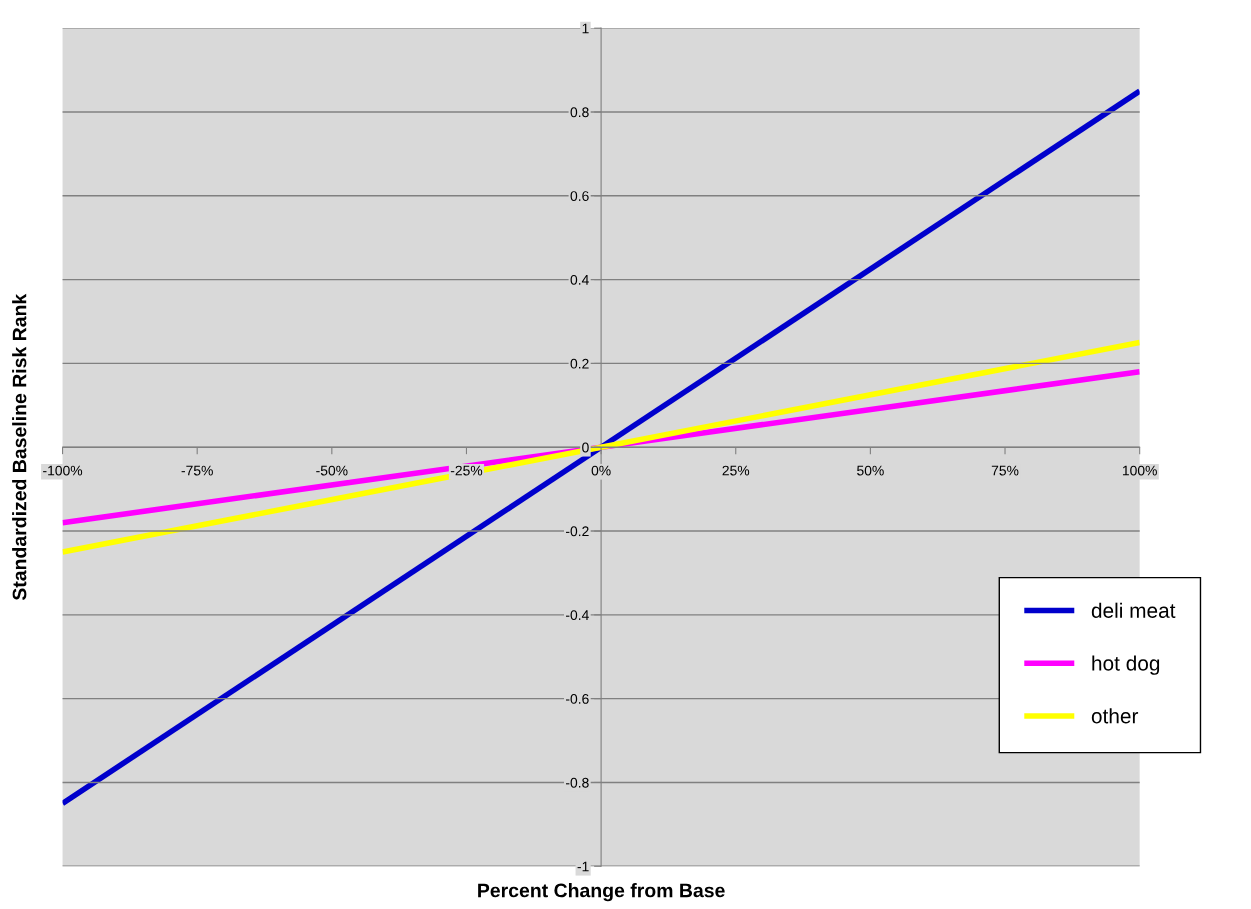 The image size is (1251, 909). Describe the element at coordinates (601, 470) in the screenshot. I see `x-tick-label: 0%` at that location.